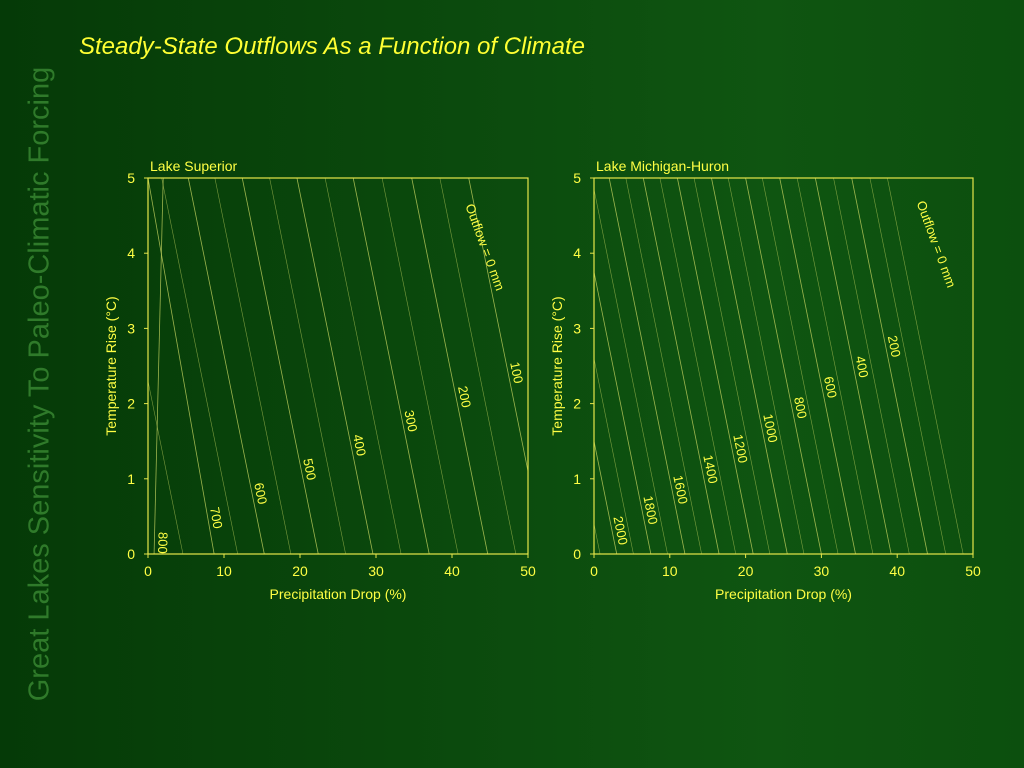  What do you see at coordinates (710, 468) in the screenshot?
I see `contour-label-1400: 1400` at bounding box center [710, 468].